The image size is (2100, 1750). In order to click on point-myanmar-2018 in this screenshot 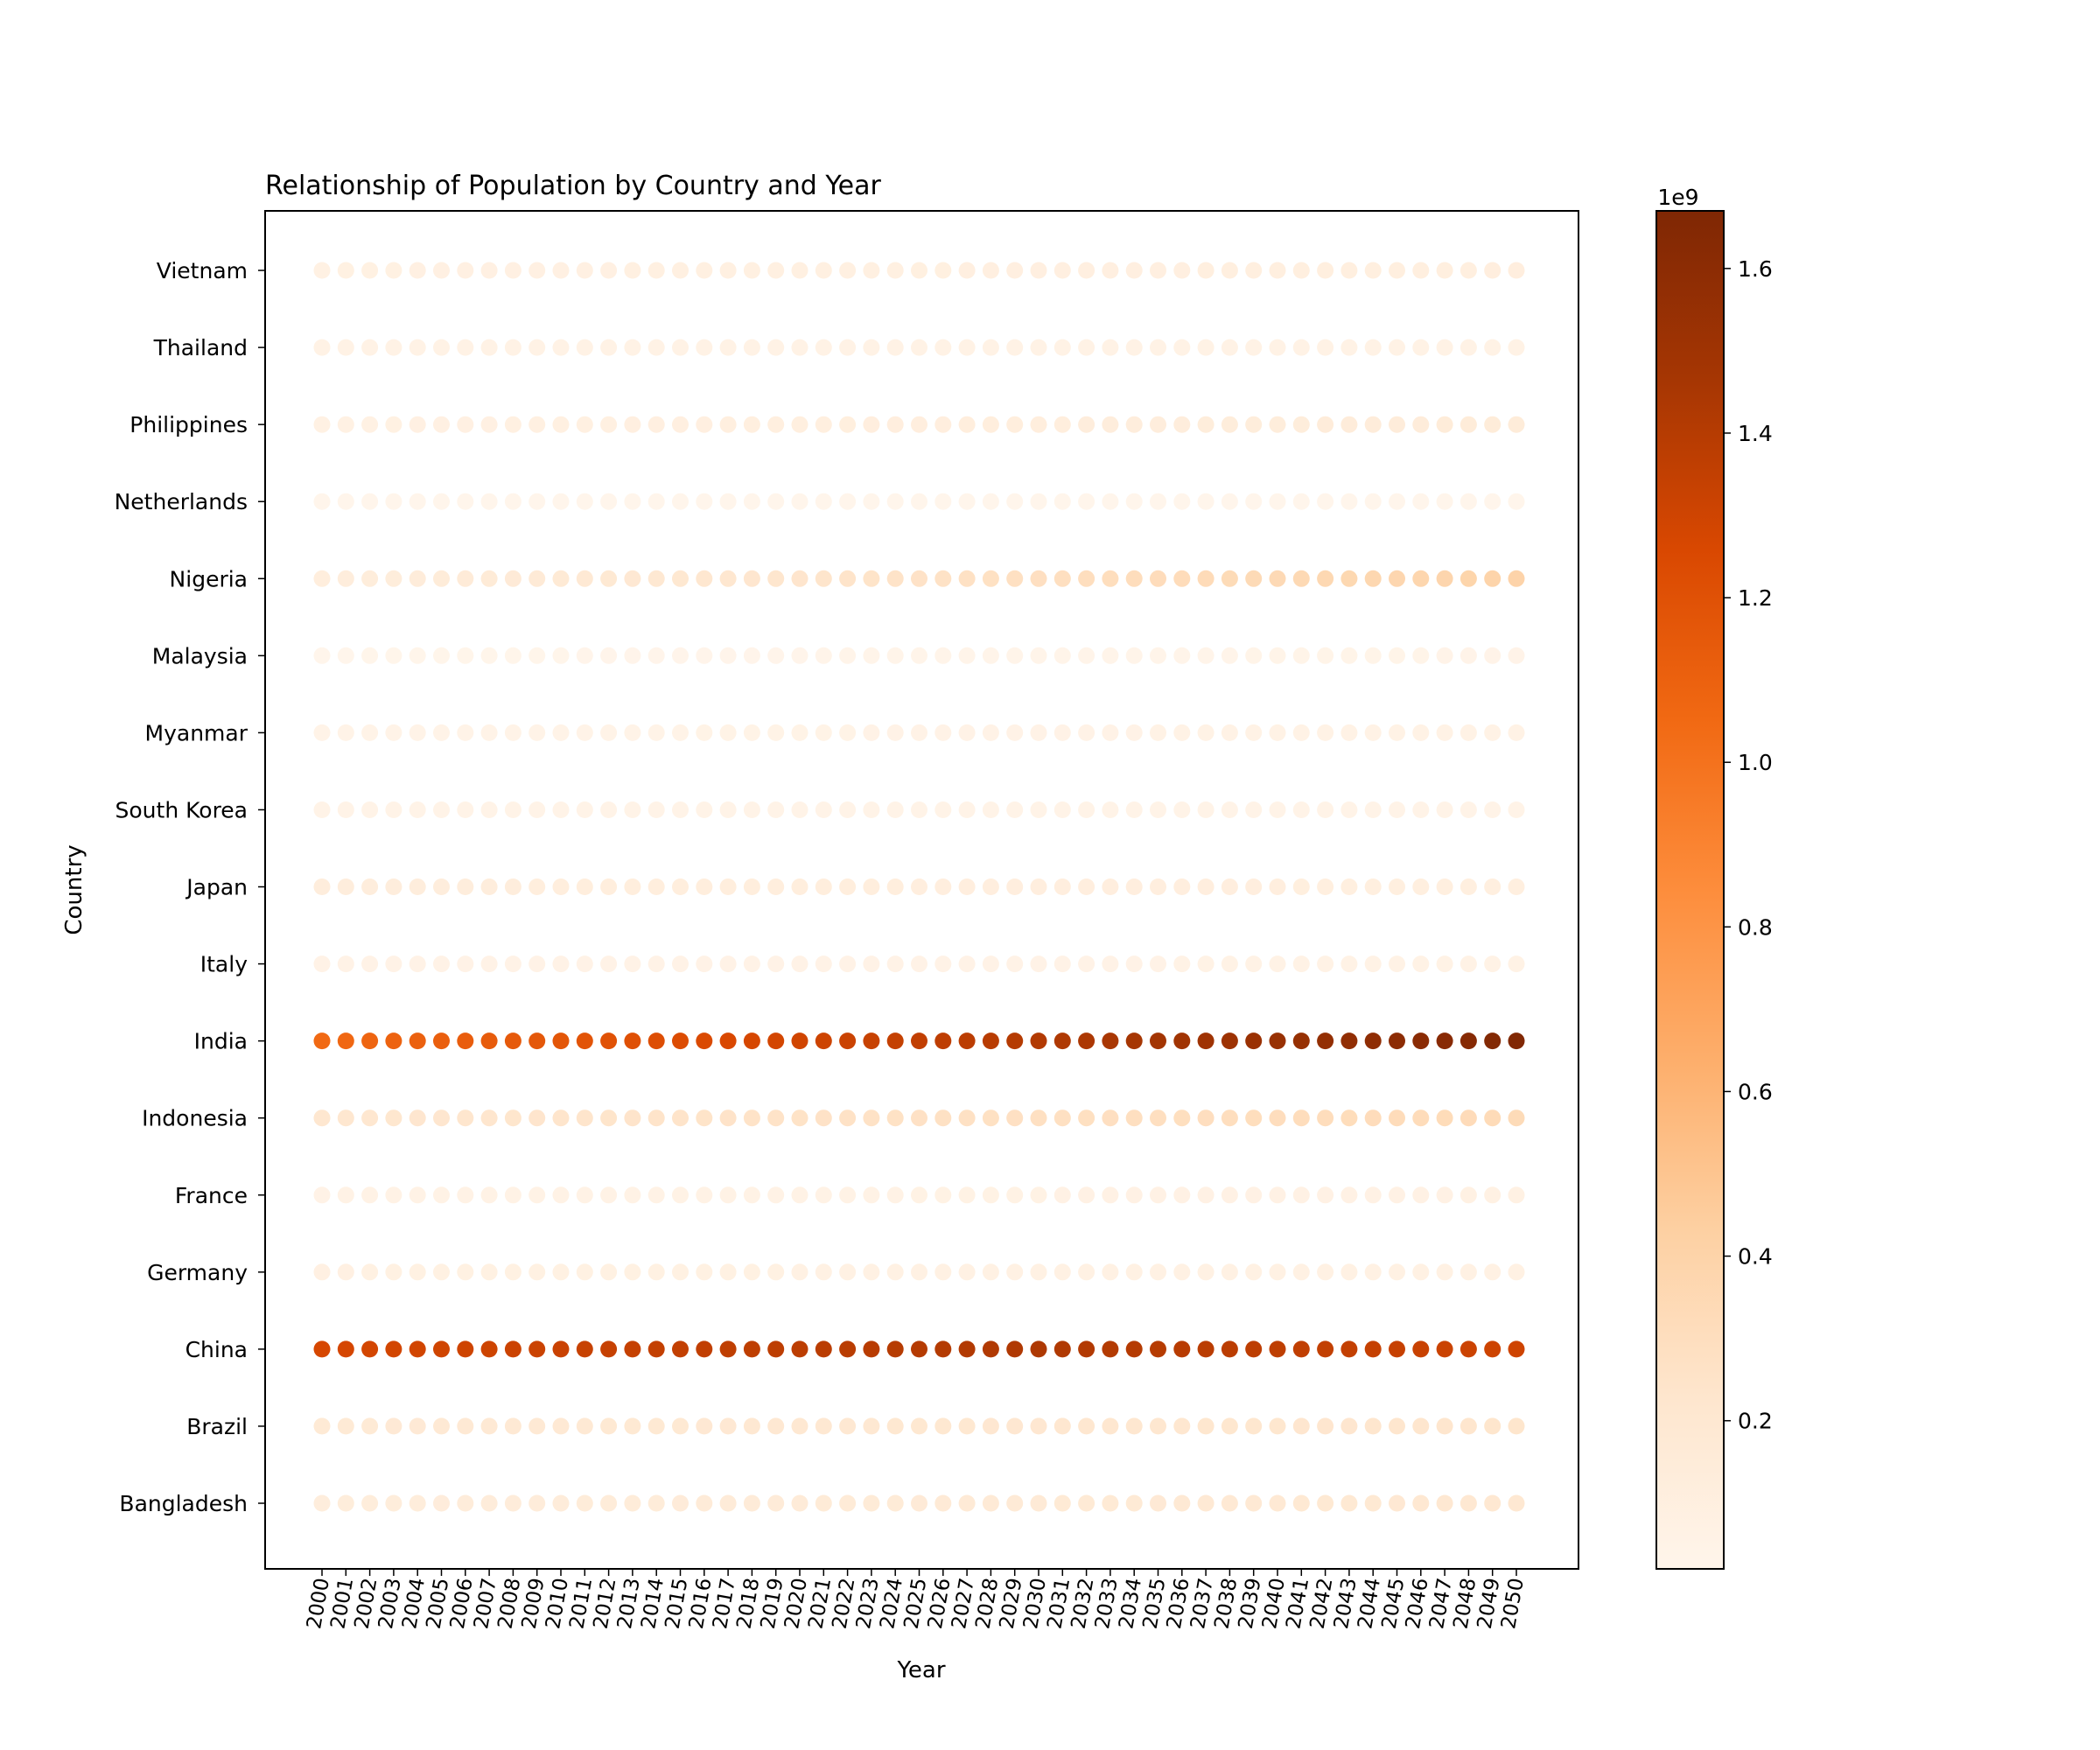, I will do `click(751, 732)`.